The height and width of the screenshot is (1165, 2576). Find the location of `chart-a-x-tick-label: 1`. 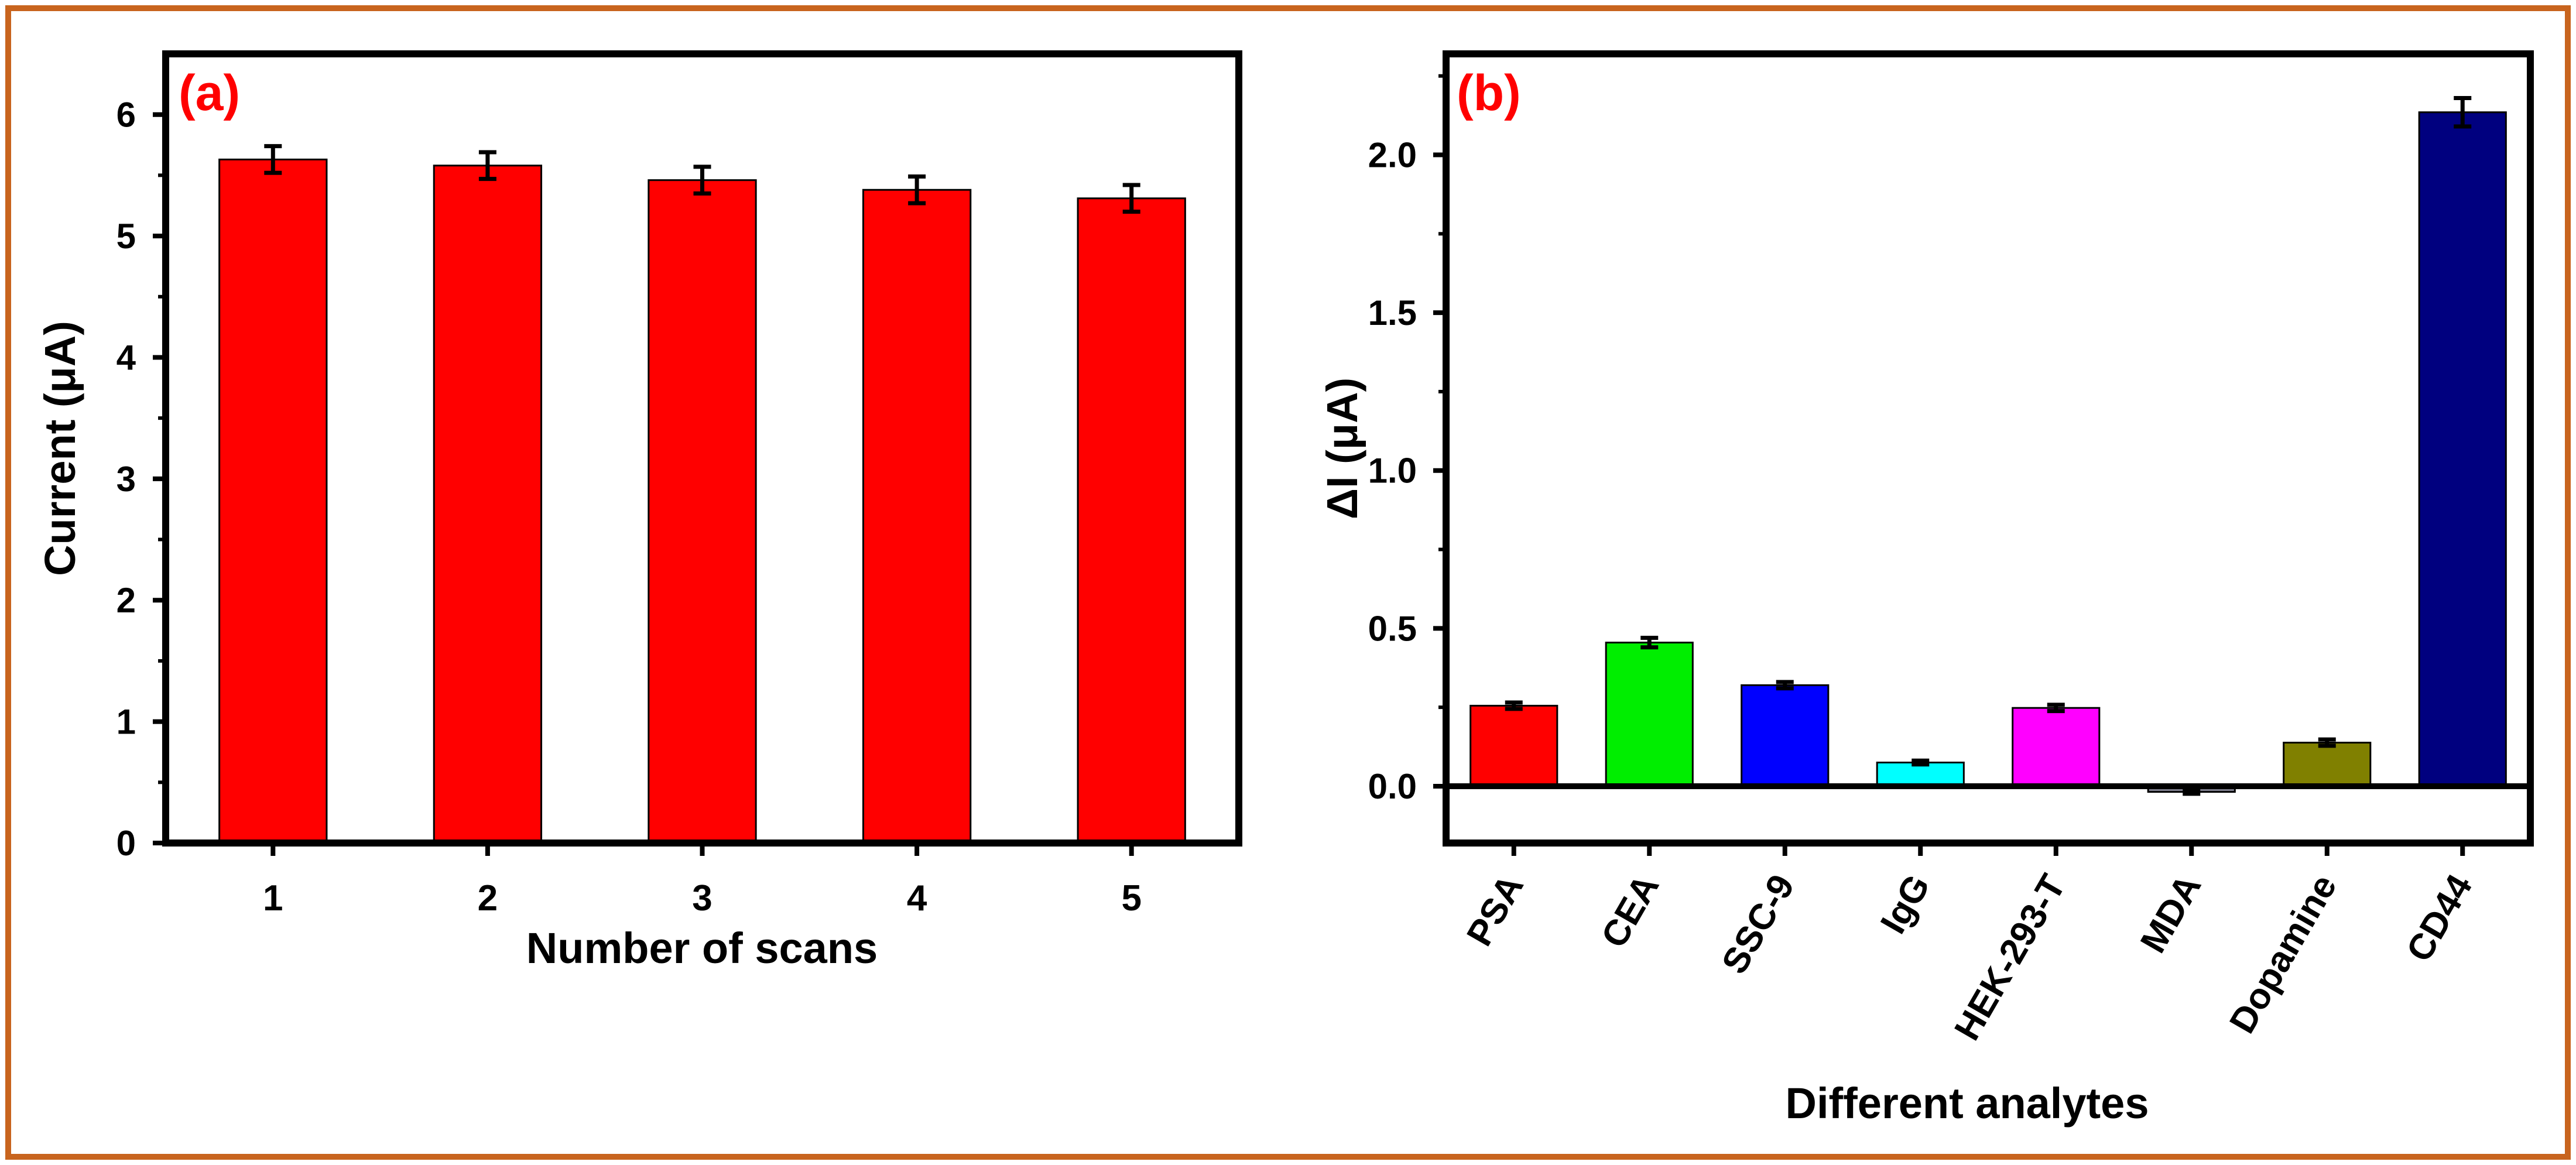

chart-a-x-tick-label: 1 is located at coordinates (273, 899).